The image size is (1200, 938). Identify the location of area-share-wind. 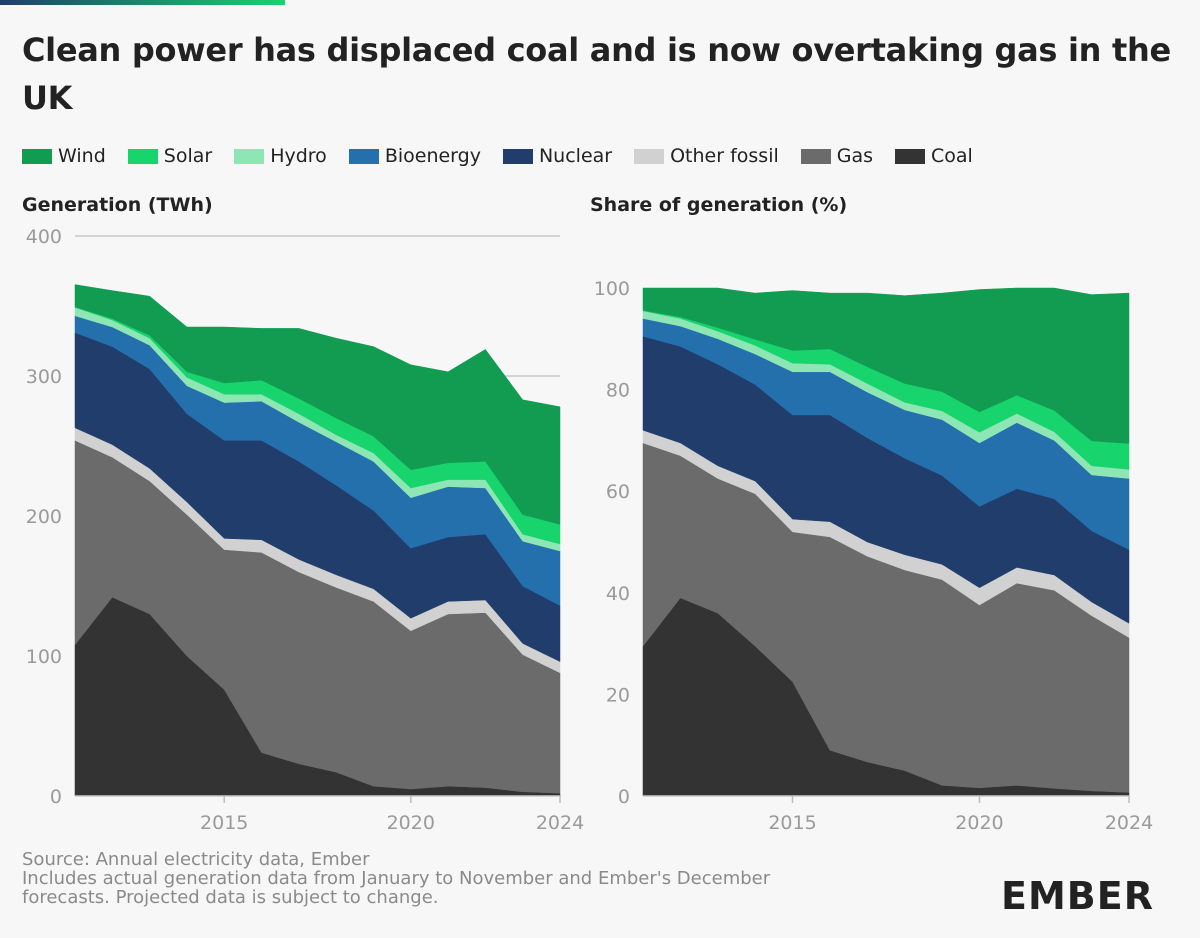
(886, 365).